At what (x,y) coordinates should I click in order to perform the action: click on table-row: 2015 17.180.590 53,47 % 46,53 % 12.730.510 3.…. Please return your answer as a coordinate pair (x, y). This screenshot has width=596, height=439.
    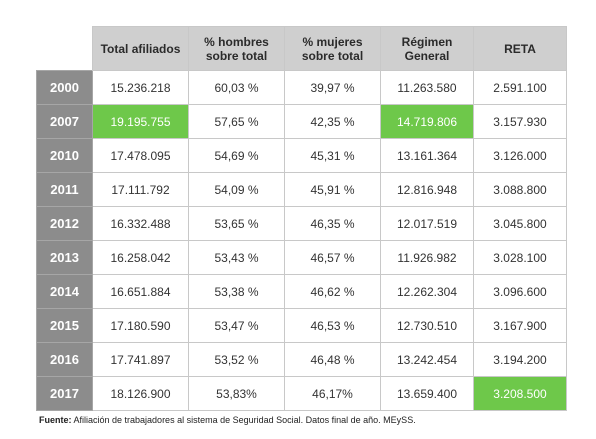
    Looking at the image, I should click on (301, 325).